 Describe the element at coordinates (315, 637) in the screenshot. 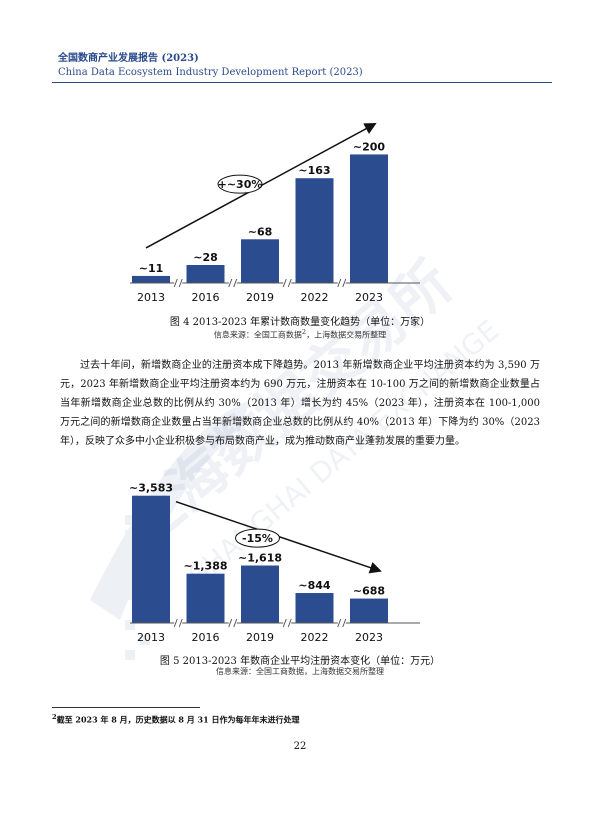

I see `fig5-tick-label: 2022` at that location.